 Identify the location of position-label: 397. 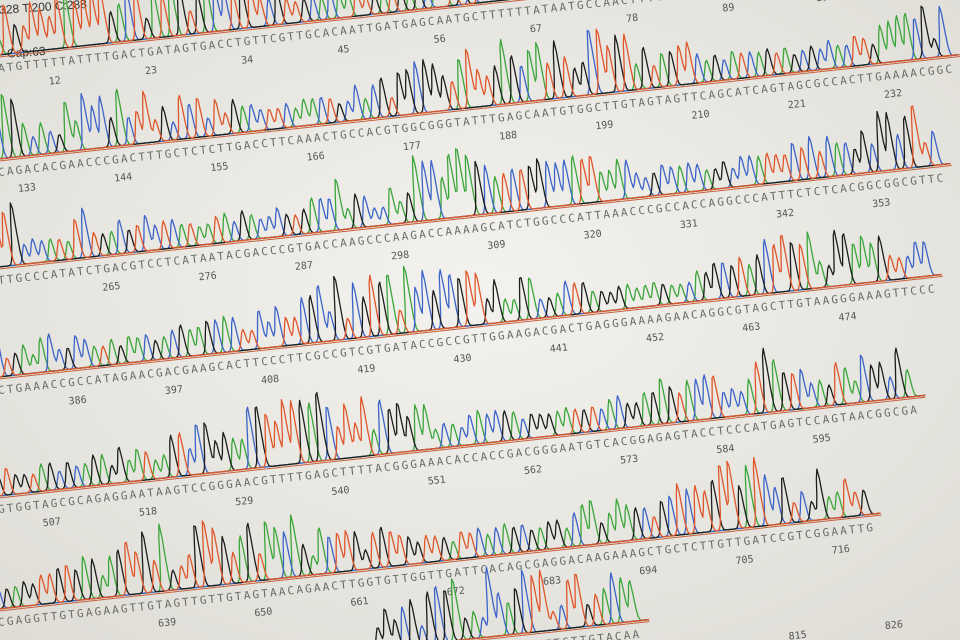
(173, 390).